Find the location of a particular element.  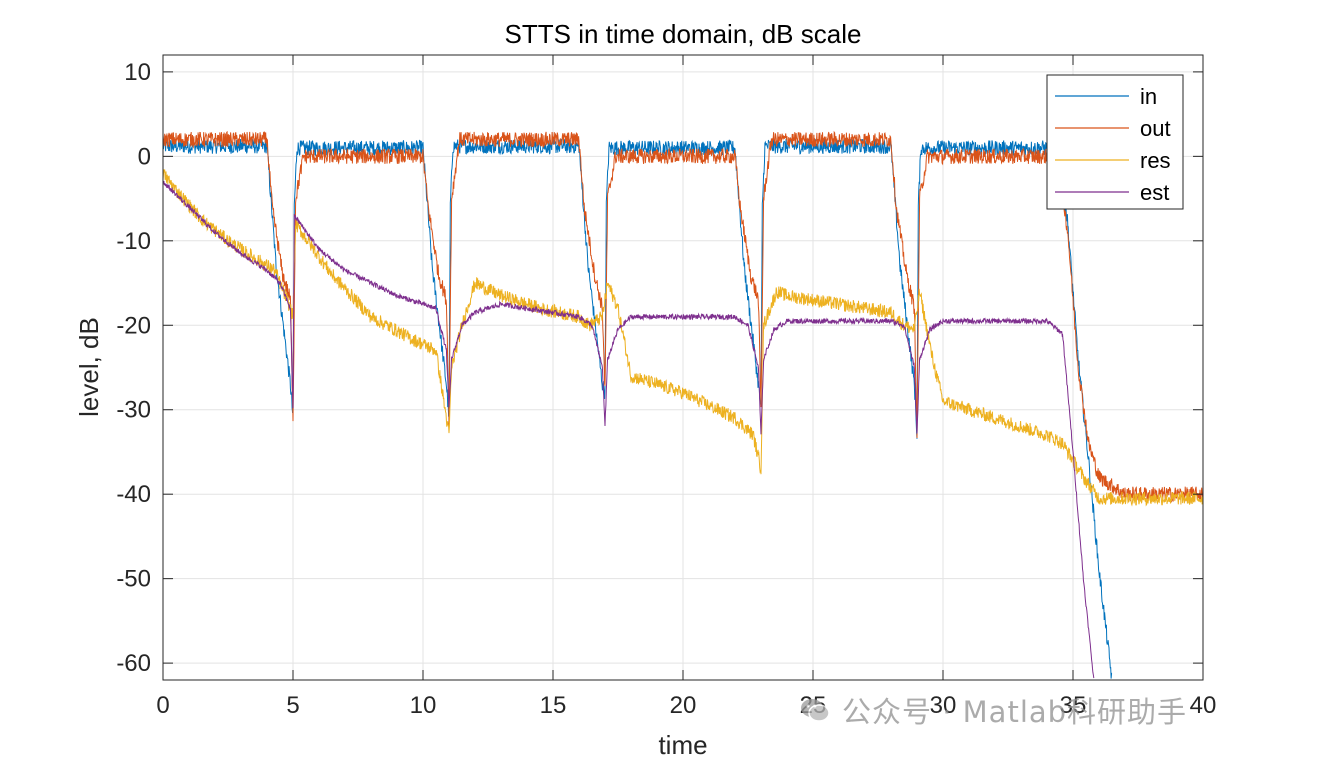

y-tick-label: 0 is located at coordinates (144, 156).